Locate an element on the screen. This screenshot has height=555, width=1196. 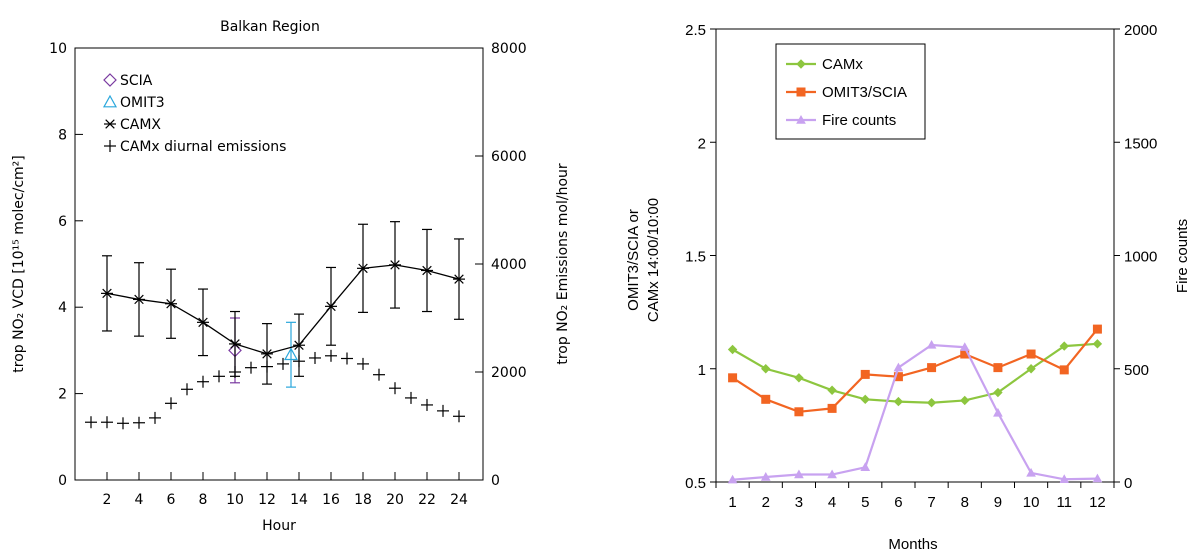
y-axis-left: 0.5 1 1.5 2 2.5 is located at coordinates (700, 257).